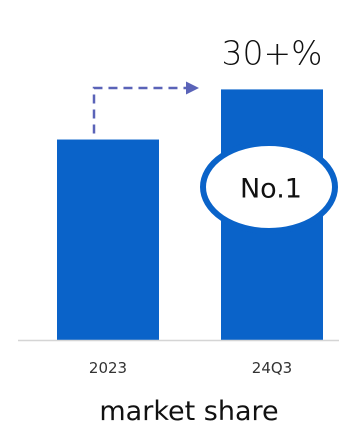 The width and height of the screenshot is (339, 429). What do you see at coordinates (192, 88) in the screenshot?
I see `growth-arrowhead` at bounding box center [192, 88].